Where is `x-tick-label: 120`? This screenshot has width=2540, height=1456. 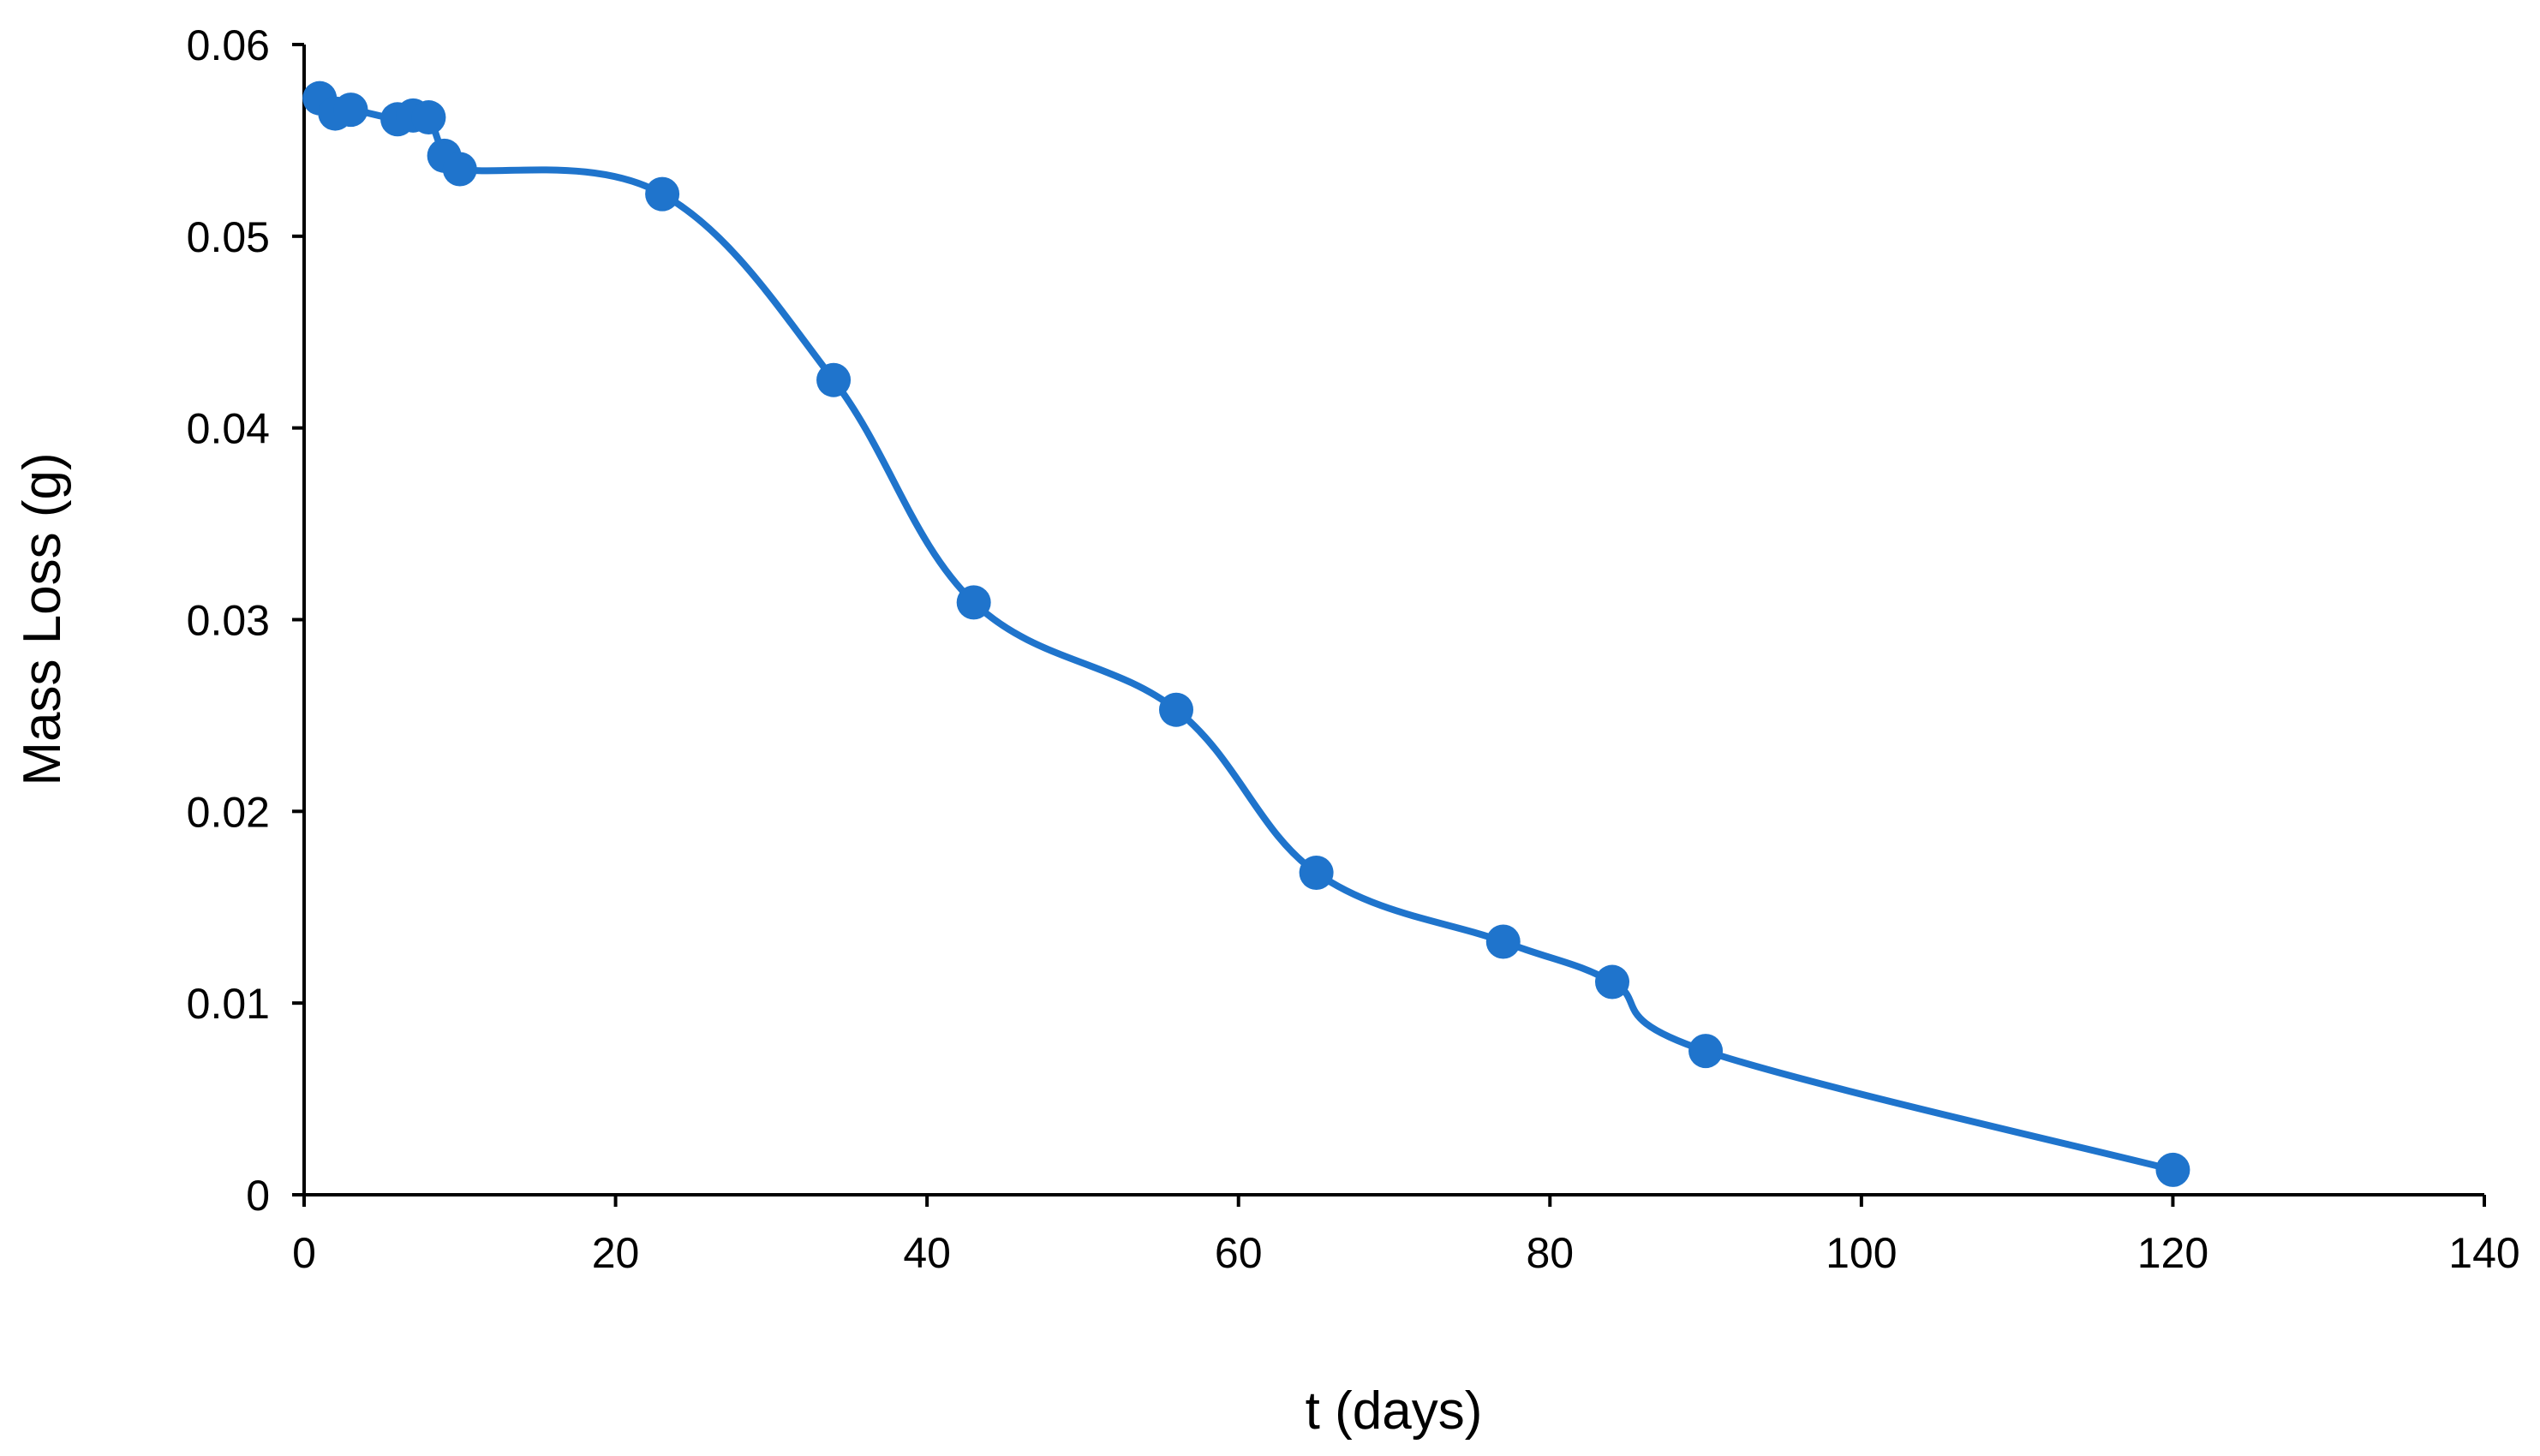
x-tick-label: 120 is located at coordinates (2172, 1253).